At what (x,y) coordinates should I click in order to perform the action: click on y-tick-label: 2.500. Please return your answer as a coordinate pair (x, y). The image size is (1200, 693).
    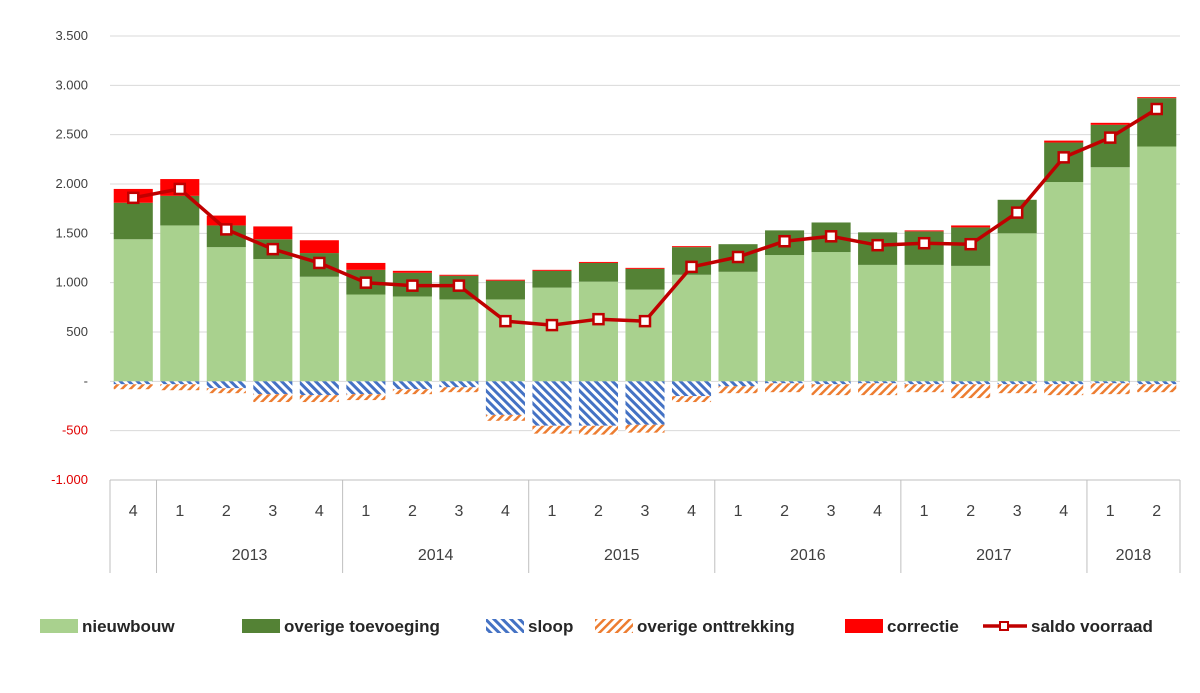
    Looking at the image, I should click on (71, 134).